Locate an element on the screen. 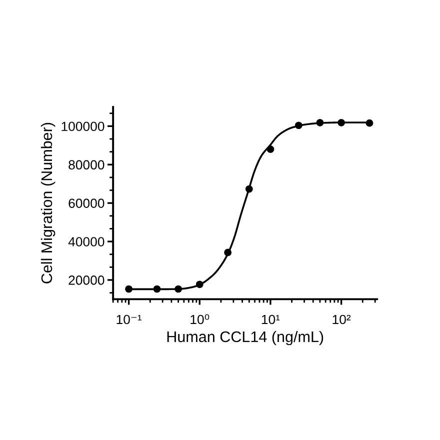 The image size is (440, 440). y-tick-label: 100000 is located at coordinates (83, 127).